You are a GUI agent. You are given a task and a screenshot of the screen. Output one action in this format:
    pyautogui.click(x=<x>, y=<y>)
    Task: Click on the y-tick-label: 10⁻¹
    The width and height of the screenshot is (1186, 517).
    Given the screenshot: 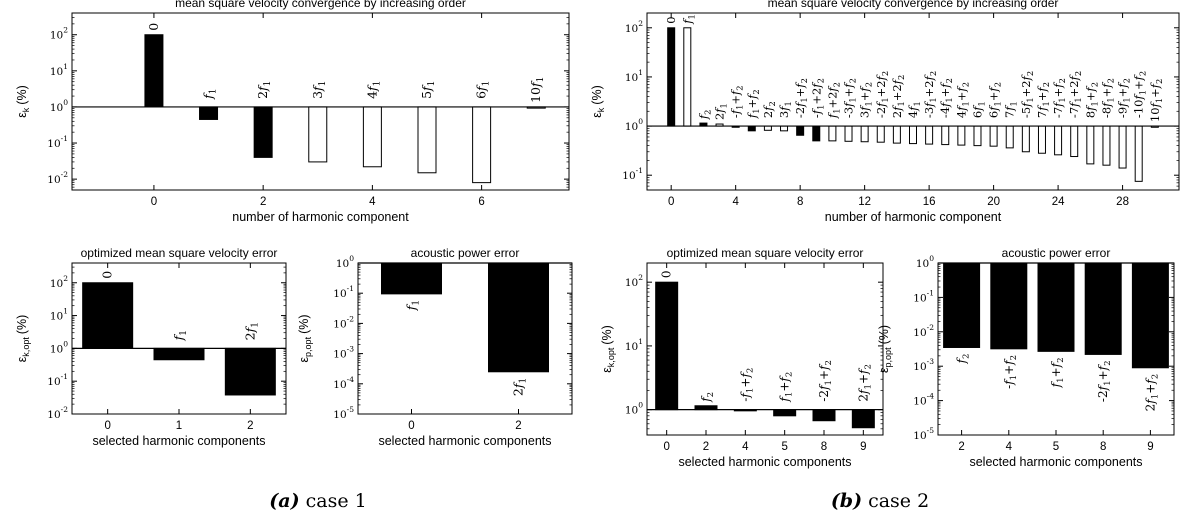 What is the action you would take?
    pyautogui.click(x=57, y=380)
    